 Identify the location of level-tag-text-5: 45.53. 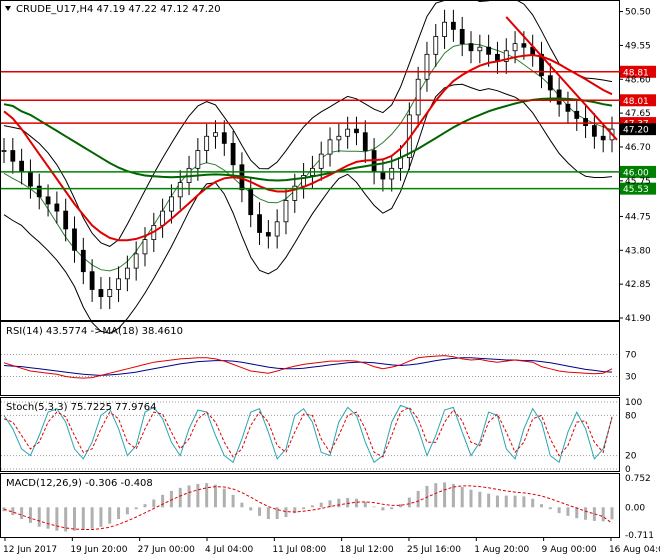
(636, 190).